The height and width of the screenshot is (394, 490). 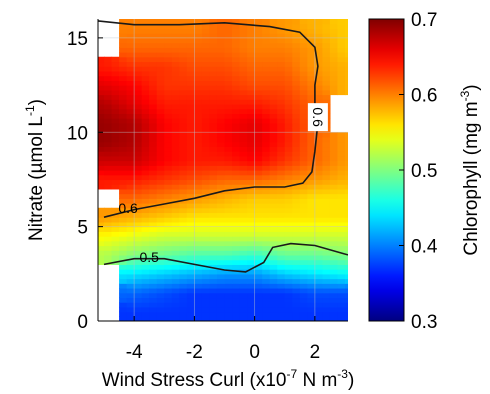 I want to click on colorbar-tick-label: 0.3, so click(x=424, y=322).